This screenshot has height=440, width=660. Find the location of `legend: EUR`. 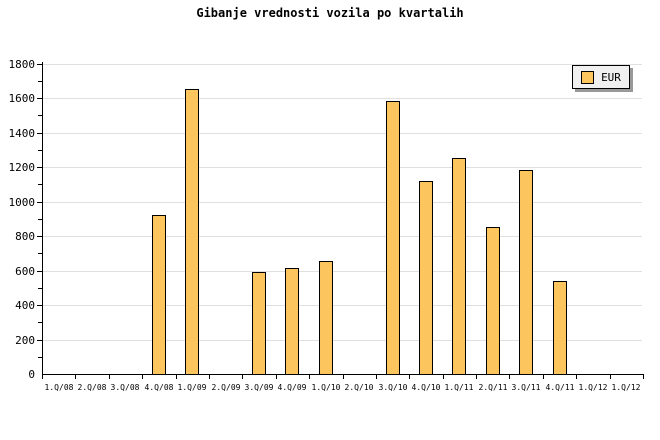

legend: EUR is located at coordinates (601, 77).